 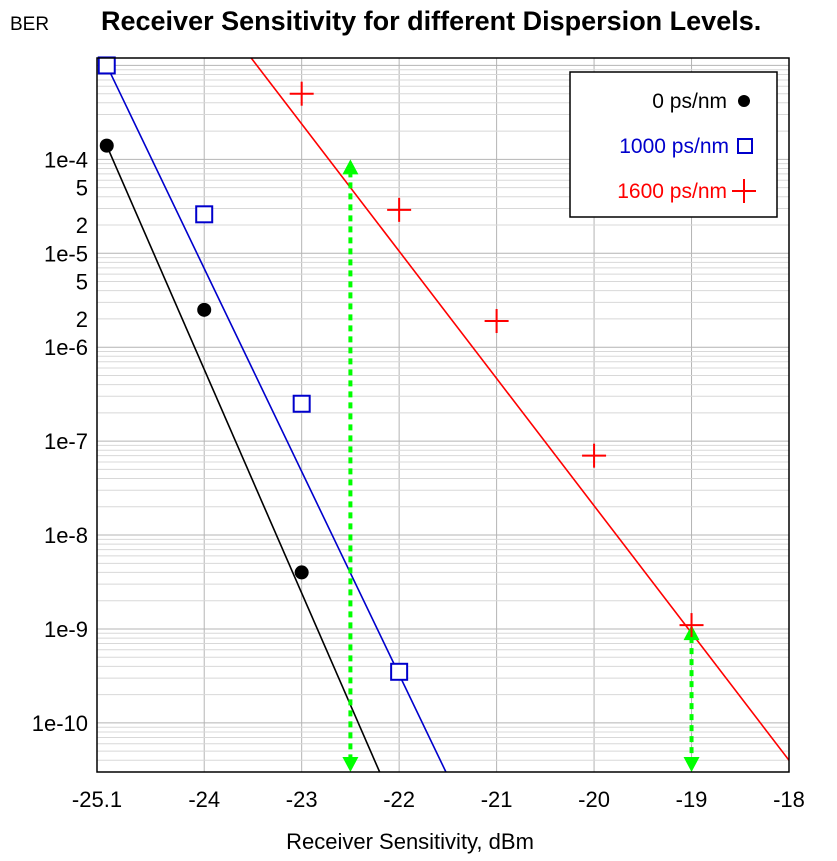 I want to click on legend-label-1: 1000 ps/nm, so click(x=674, y=146).